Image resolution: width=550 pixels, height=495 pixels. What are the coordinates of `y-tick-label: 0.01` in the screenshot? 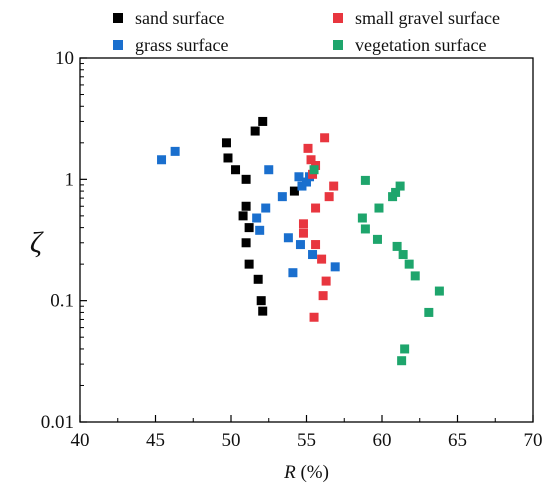 It's located at (57, 422).